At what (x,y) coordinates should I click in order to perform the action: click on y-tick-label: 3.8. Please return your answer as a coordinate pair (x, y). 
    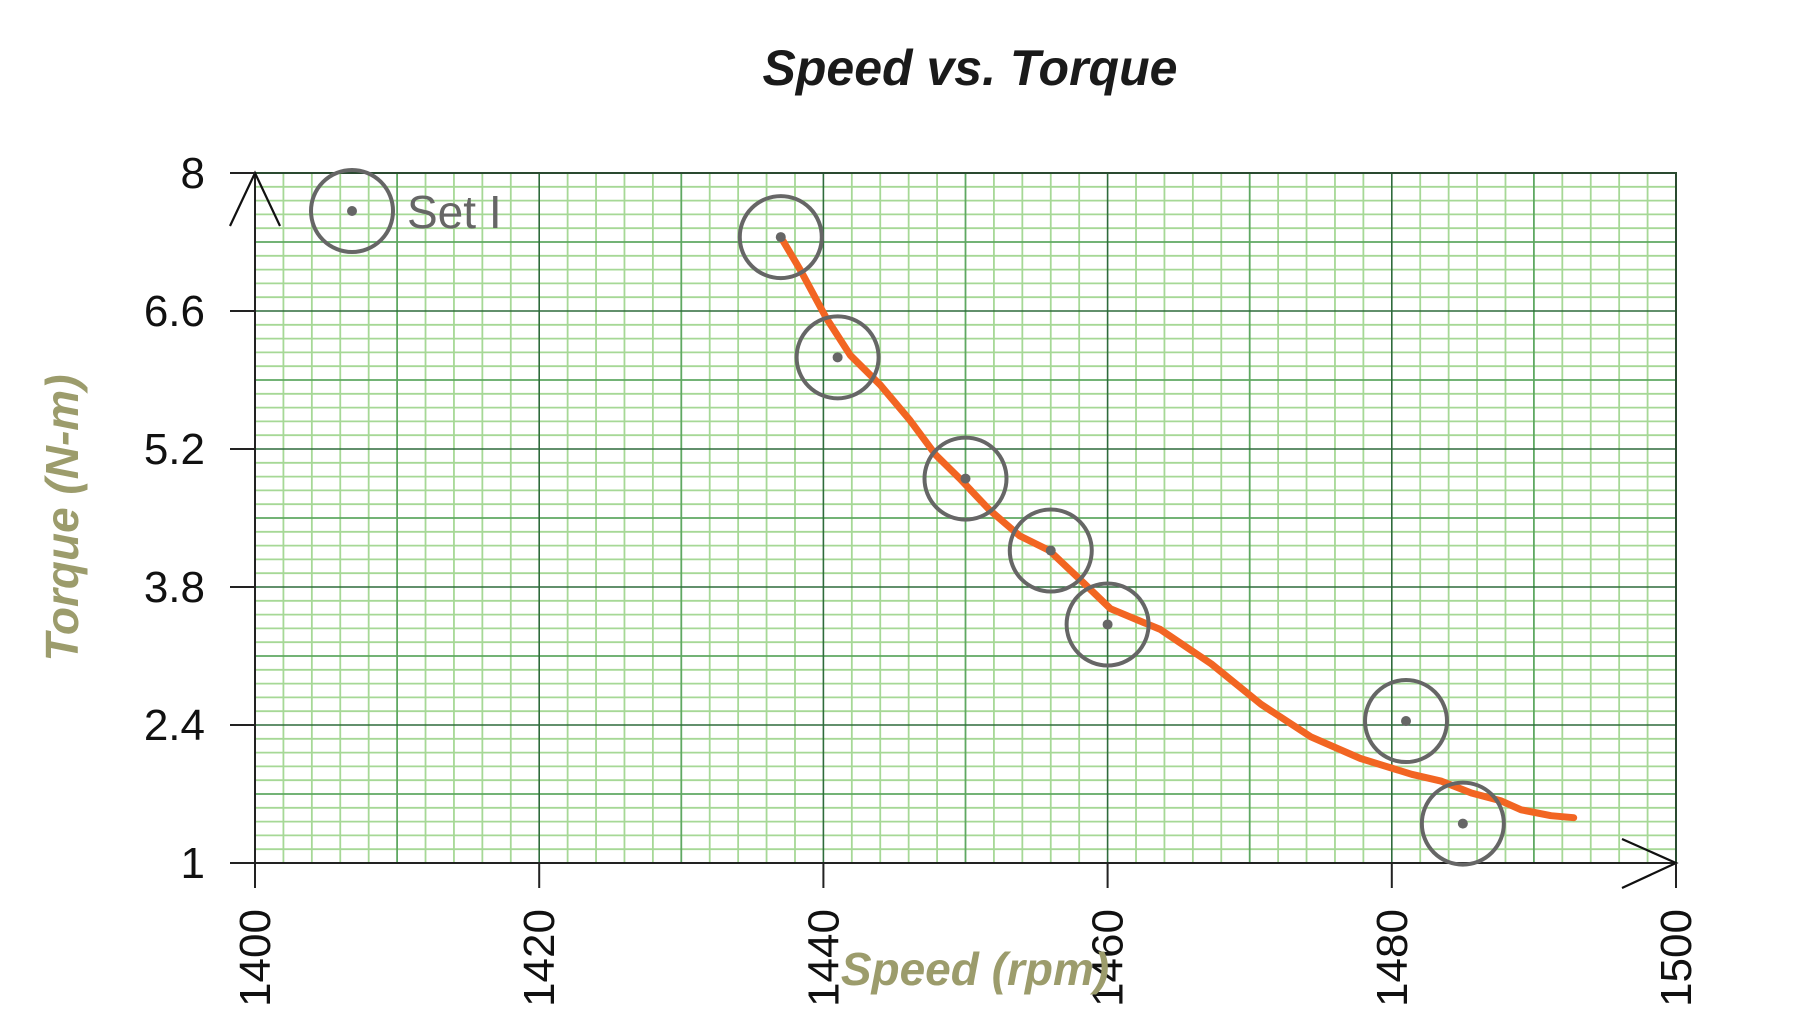
    Looking at the image, I should click on (174, 587).